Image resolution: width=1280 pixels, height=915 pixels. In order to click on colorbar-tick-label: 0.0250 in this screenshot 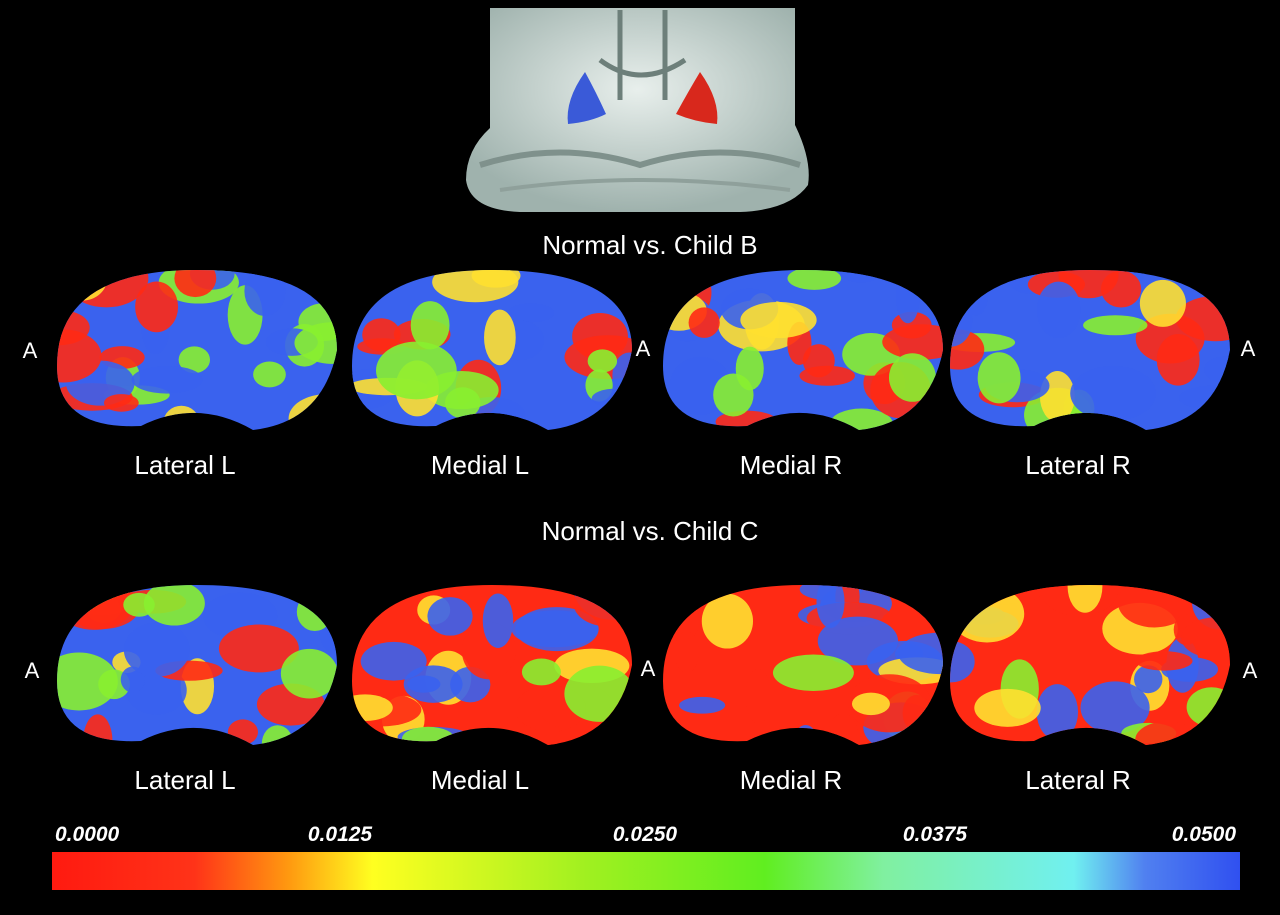, I will do `click(645, 834)`.